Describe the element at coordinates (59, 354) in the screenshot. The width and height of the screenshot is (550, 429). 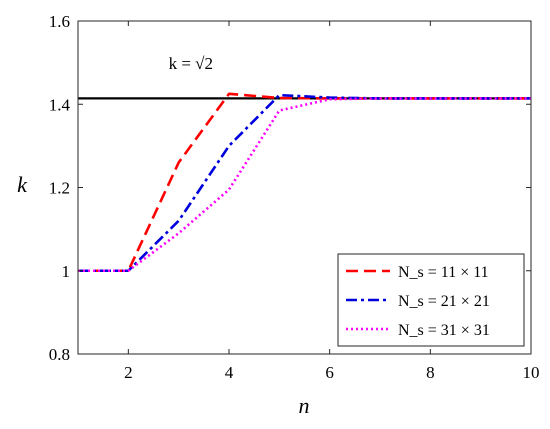
I see `y-tick-label: 0.8` at that location.